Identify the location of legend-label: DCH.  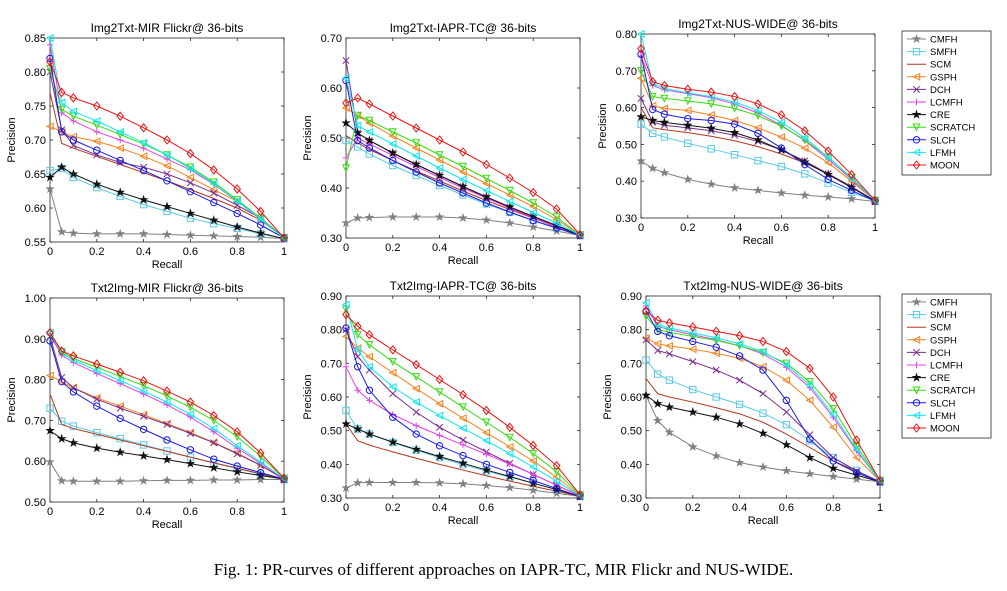
(940, 353).